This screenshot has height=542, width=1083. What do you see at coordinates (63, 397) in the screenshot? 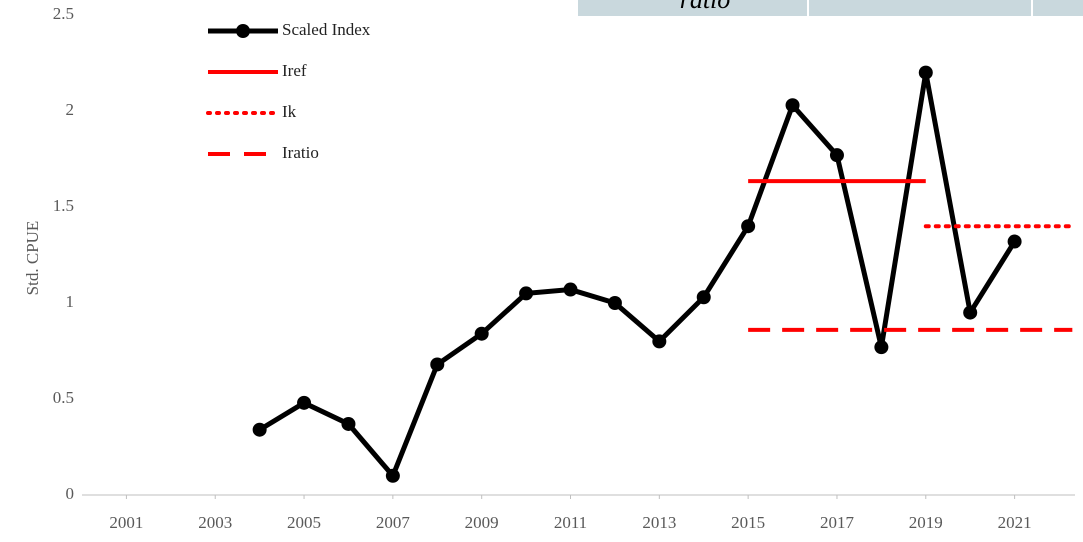
I see `y-tick-label: 0.5` at bounding box center [63, 397].